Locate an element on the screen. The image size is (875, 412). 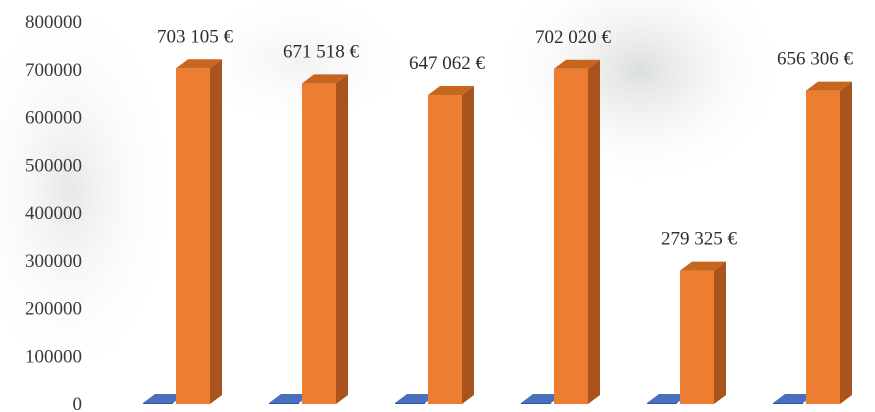
data-label: 279 325 € is located at coordinates (699, 239).